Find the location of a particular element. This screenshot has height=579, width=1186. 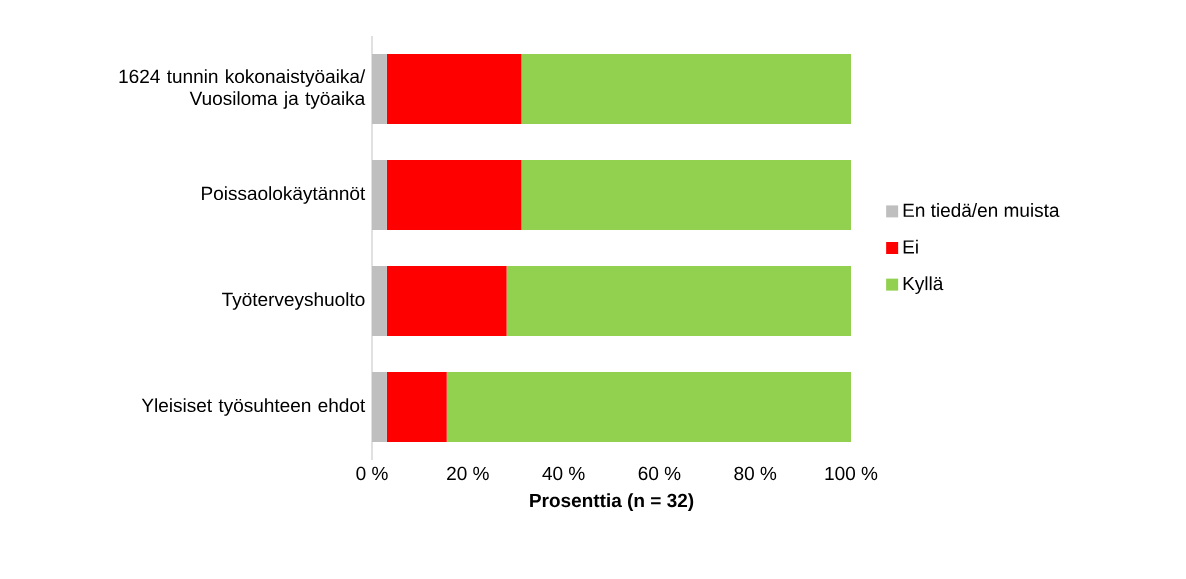

x-tick-label: 20 % is located at coordinates (468, 473).